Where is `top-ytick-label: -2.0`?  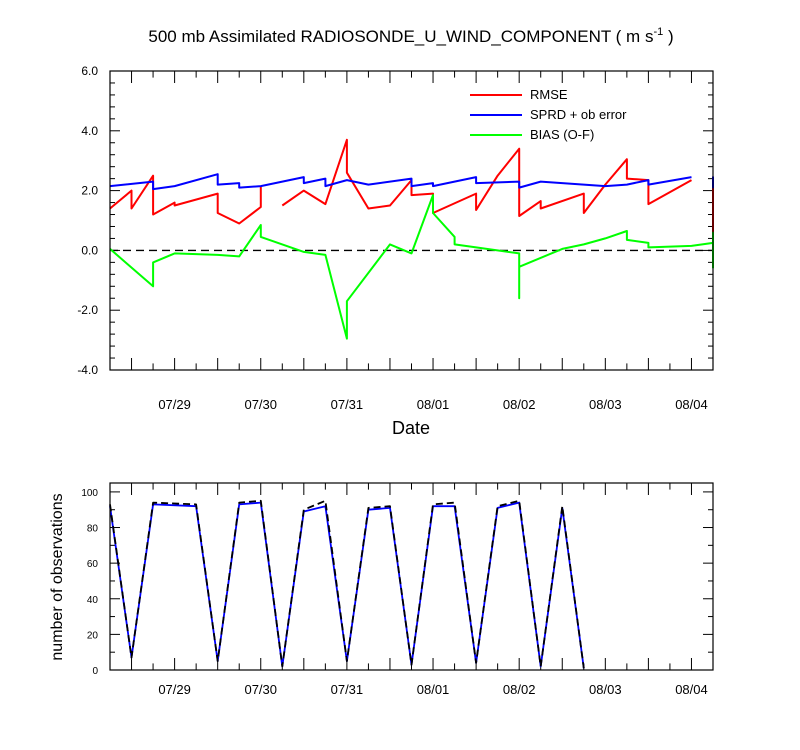 top-ytick-label: -2.0 is located at coordinates (87, 310).